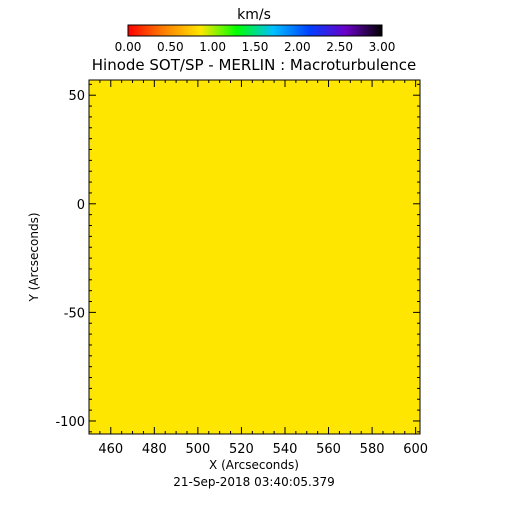 The width and height of the screenshot is (509, 512). I want to click on x-tick-label: 600, so click(415, 449).